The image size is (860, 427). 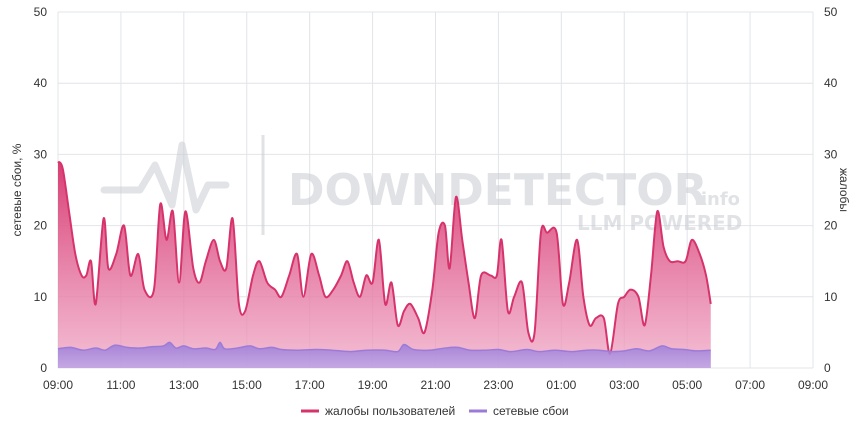 What do you see at coordinates (41, 12) in the screenshot?
I see `left-tick-label: 50` at bounding box center [41, 12].